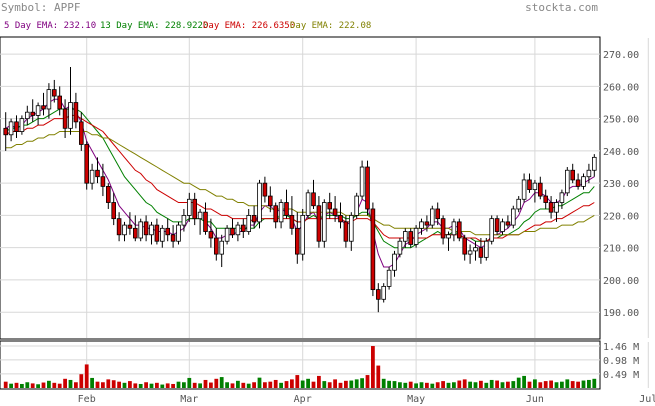  What do you see at coordinates (50, 26) in the screenshot?
I see `legend-ema-5: 5 Day EMA: 232.10` at bounding box center [50, 26].